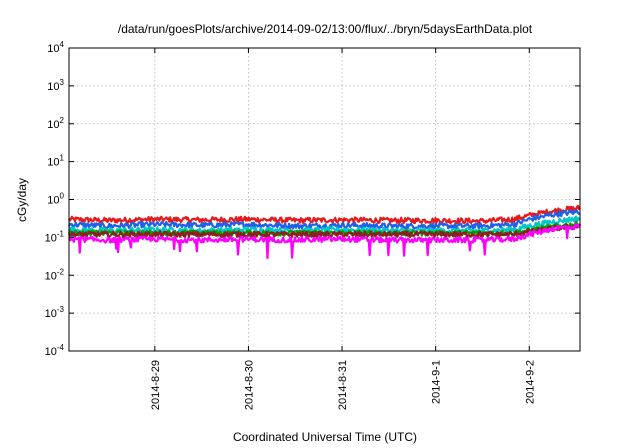  I want to click on y-tick-label: 10⁻³, so click(55, 312).